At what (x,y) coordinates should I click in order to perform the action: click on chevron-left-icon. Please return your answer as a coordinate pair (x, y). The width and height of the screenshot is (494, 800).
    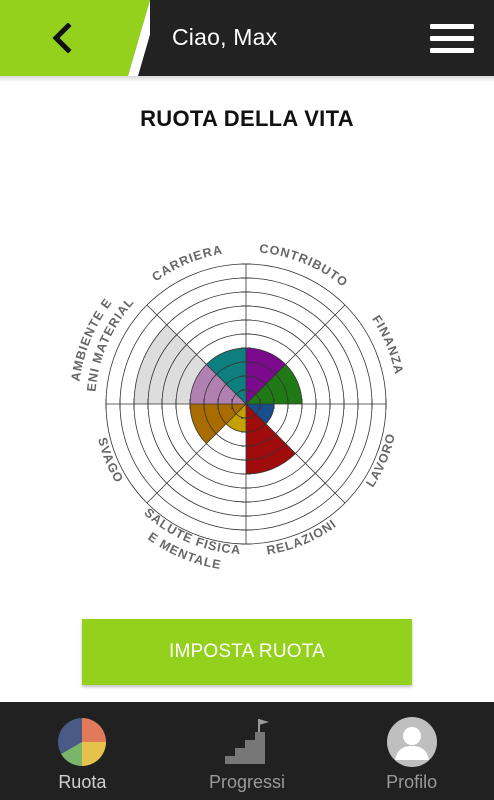
    Looking at the image, I should click on (62, 38).